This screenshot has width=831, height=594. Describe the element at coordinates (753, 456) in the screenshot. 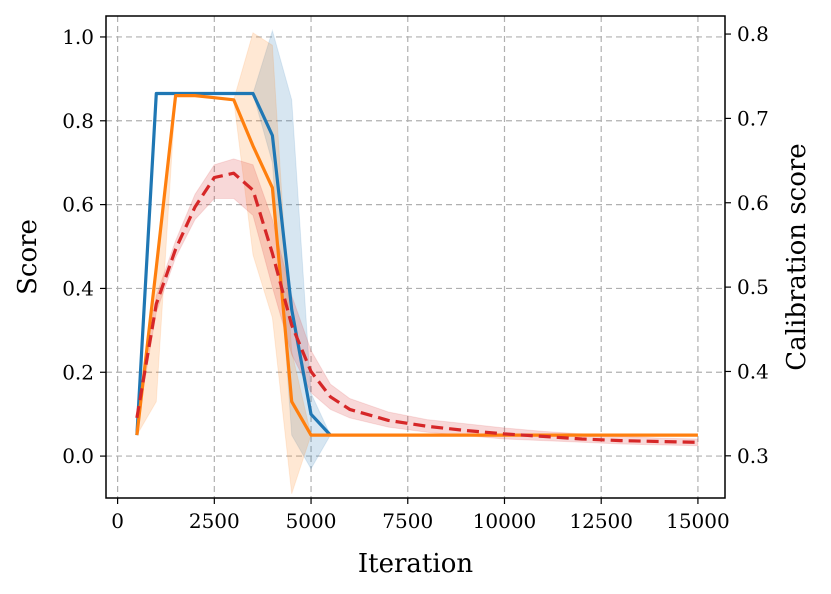

I see `y2-tick-label: 0.3` at that location.